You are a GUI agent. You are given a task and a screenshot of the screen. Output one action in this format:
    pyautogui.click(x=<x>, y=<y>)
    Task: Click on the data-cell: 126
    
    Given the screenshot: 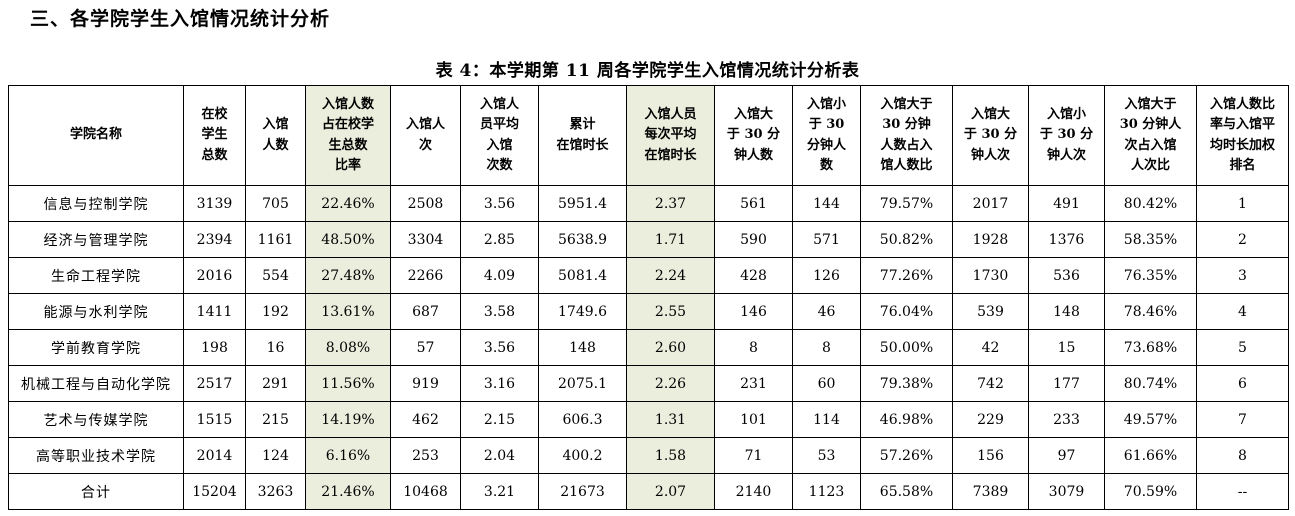 What is the action you would take?
    pyautogui.click(x=826, y=275)
    